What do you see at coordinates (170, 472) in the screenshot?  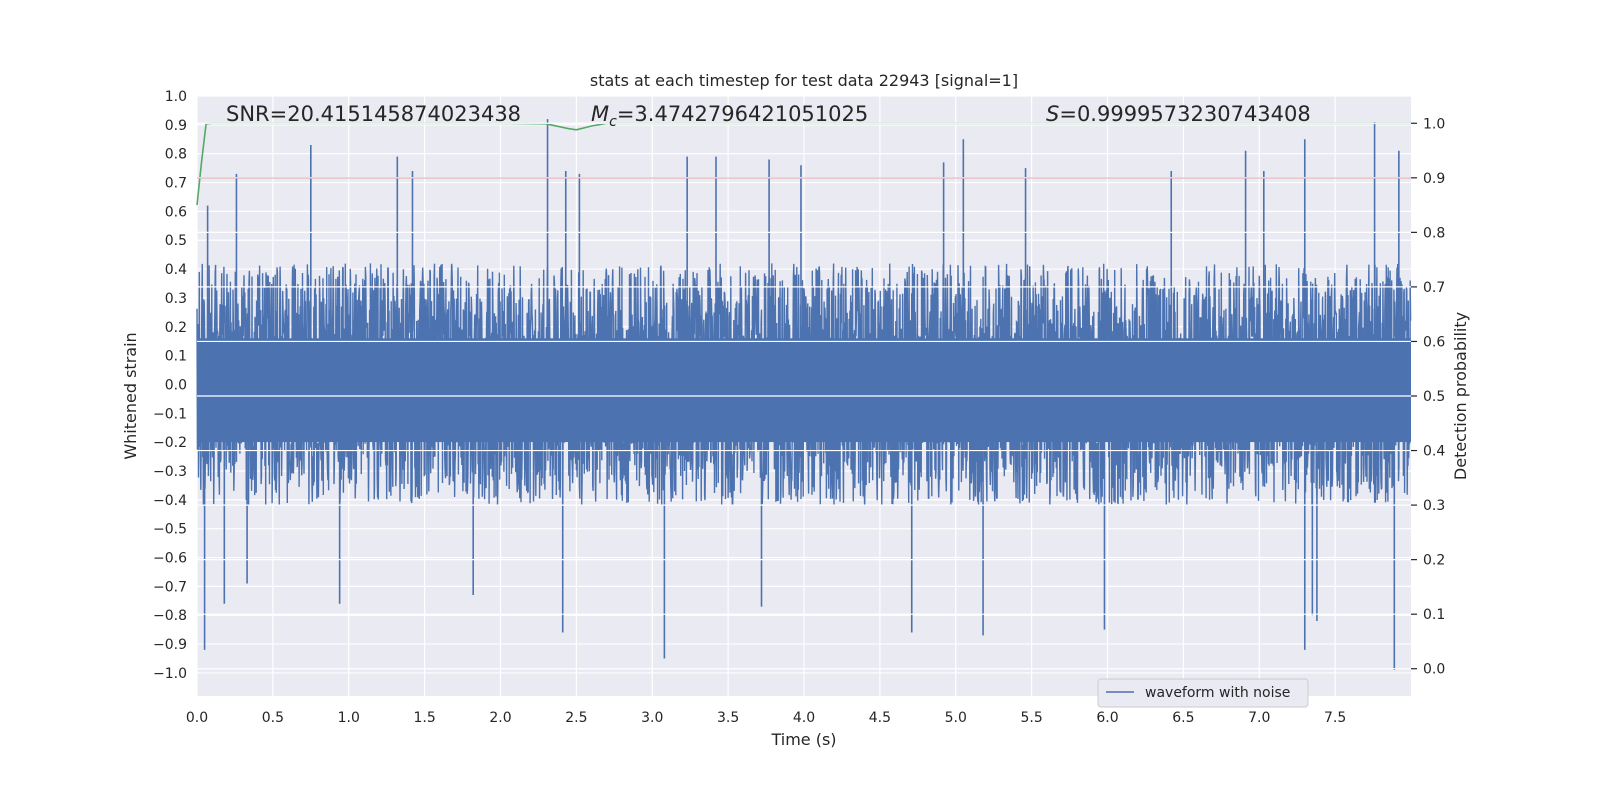 I see `y-tick-label: −0.3` at bounding box center [170, 472].